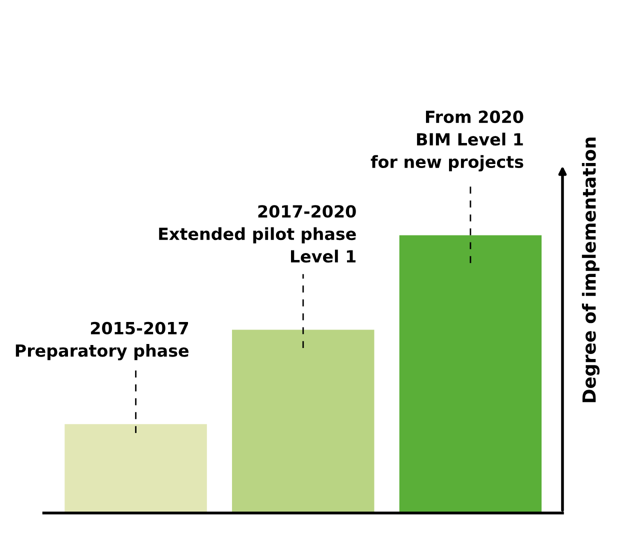  I want to click on text: From 2020 BIM Level 1 for new projects, so click(447, 141).